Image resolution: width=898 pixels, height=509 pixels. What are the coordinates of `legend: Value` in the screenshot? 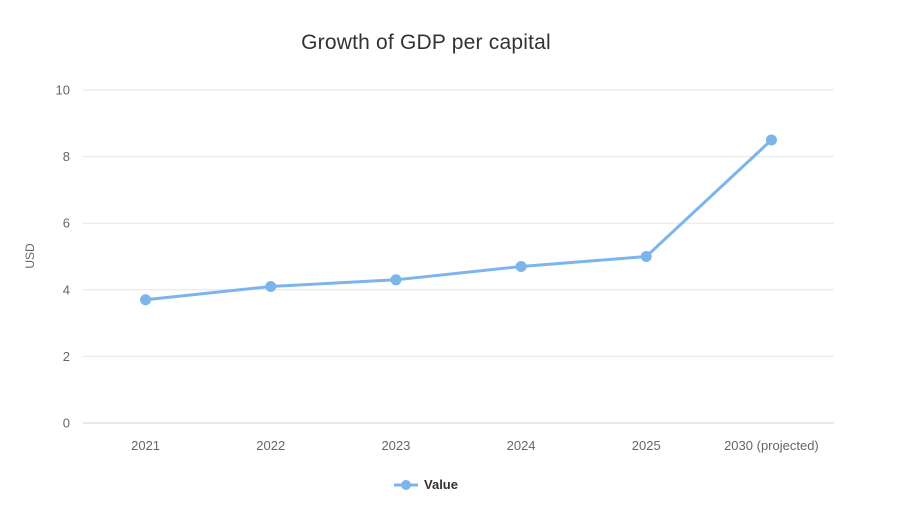 It's located at (426, 484).